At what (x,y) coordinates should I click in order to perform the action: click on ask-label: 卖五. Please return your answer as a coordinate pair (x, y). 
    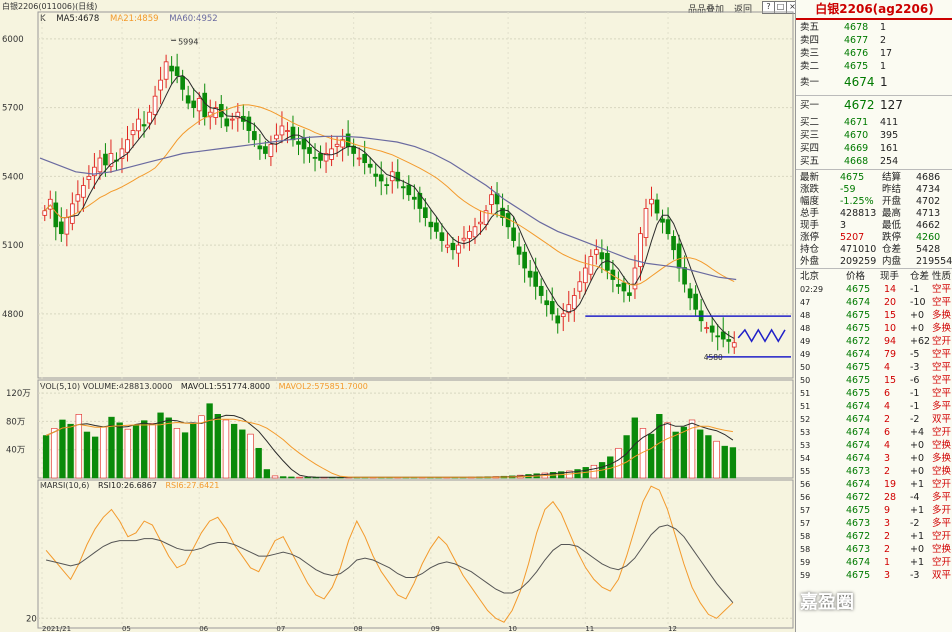
    Looking at the image, I should click on (810, 27).